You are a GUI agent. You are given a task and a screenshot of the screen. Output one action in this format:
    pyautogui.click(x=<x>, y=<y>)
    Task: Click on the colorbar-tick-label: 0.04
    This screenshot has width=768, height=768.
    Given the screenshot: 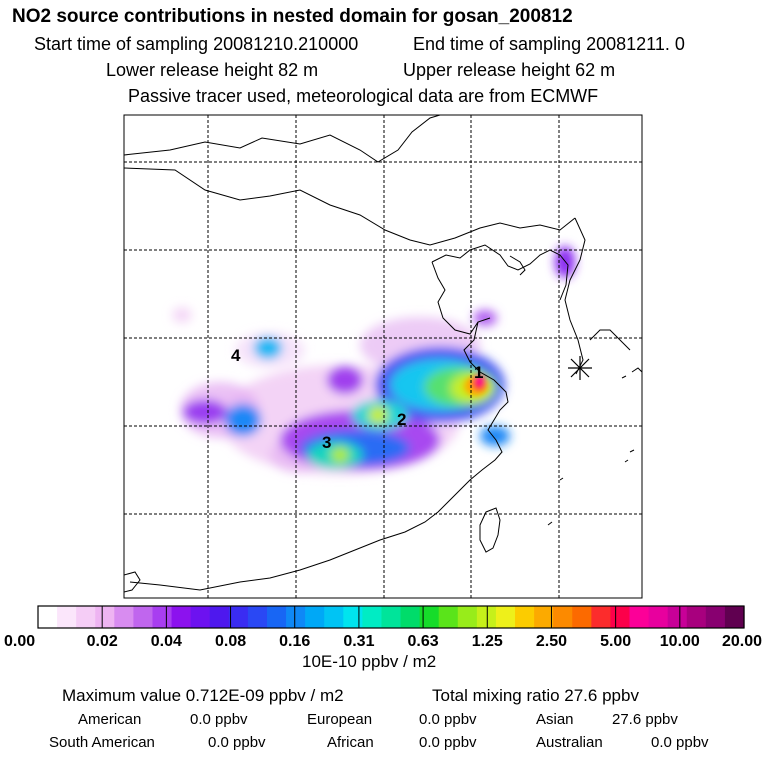 What is the action you would take?
    pyautogui.click(x=166, y=641)
    